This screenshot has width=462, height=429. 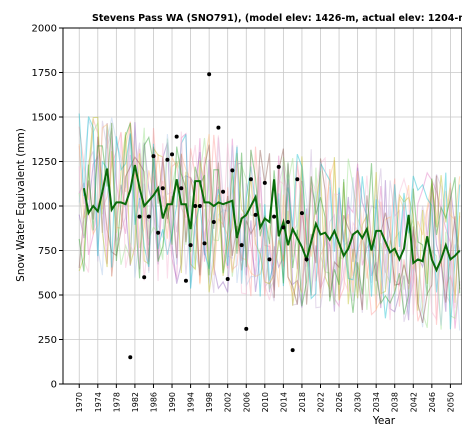 What do you see at coordinates (384, 421) in the screenshot?
I see `x-axis-label: Year` at bounding box center [384, 421].